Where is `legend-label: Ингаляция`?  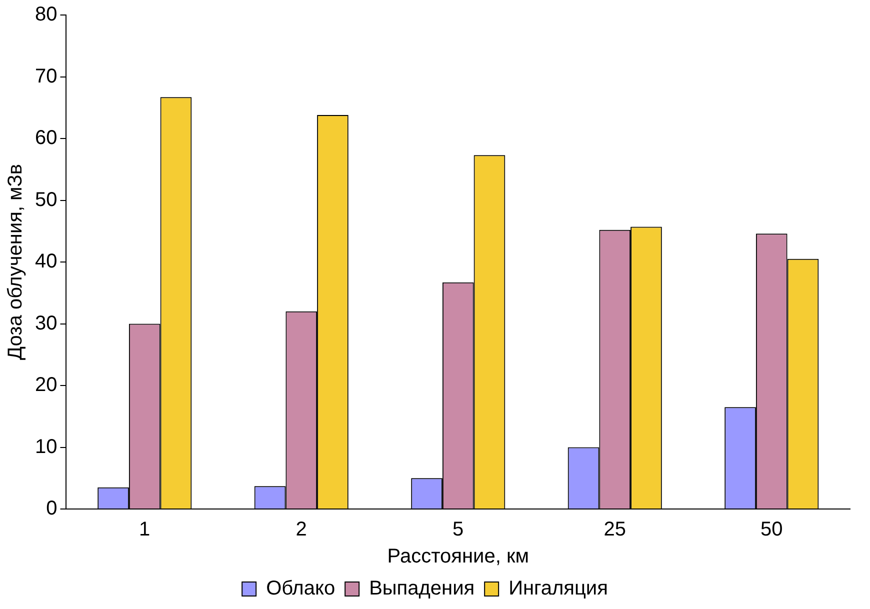 legend-label: Ингаляция is located at coordinates (558, 589).